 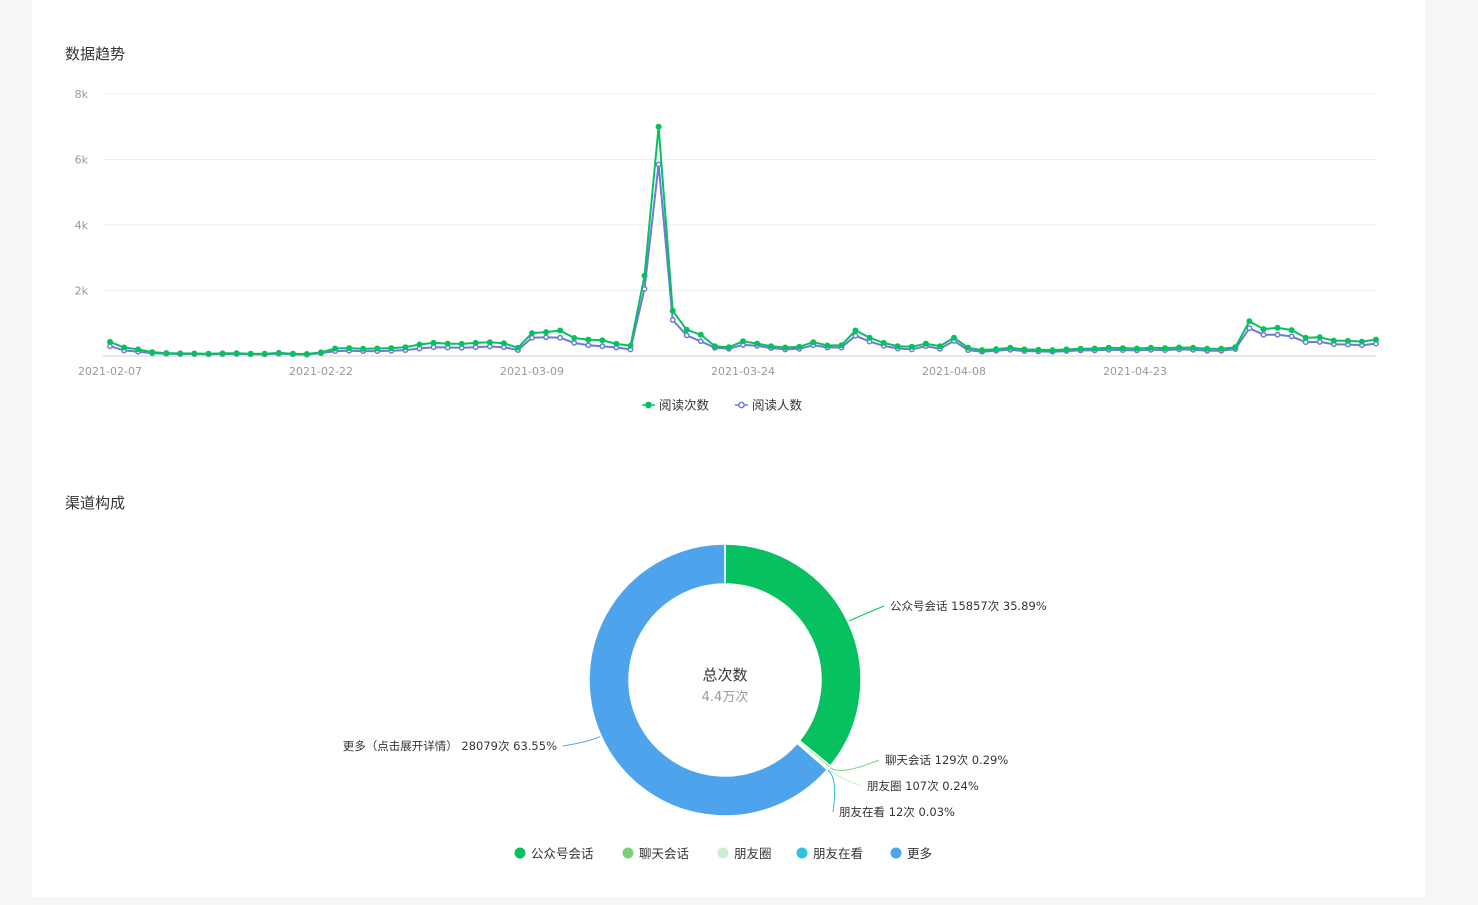 I want to click on legend-item: 公众号会话, so click(x=562, y=853).